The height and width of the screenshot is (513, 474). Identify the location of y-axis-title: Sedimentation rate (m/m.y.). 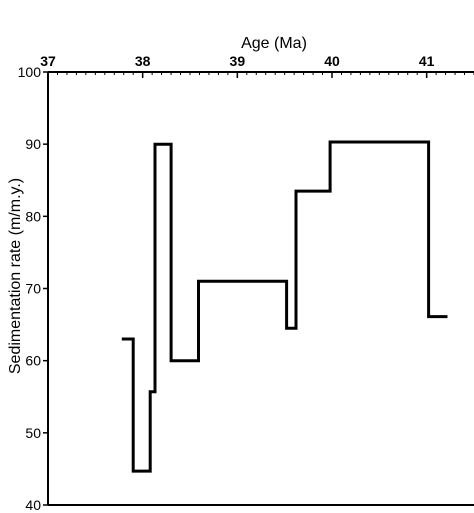
(15, 276).